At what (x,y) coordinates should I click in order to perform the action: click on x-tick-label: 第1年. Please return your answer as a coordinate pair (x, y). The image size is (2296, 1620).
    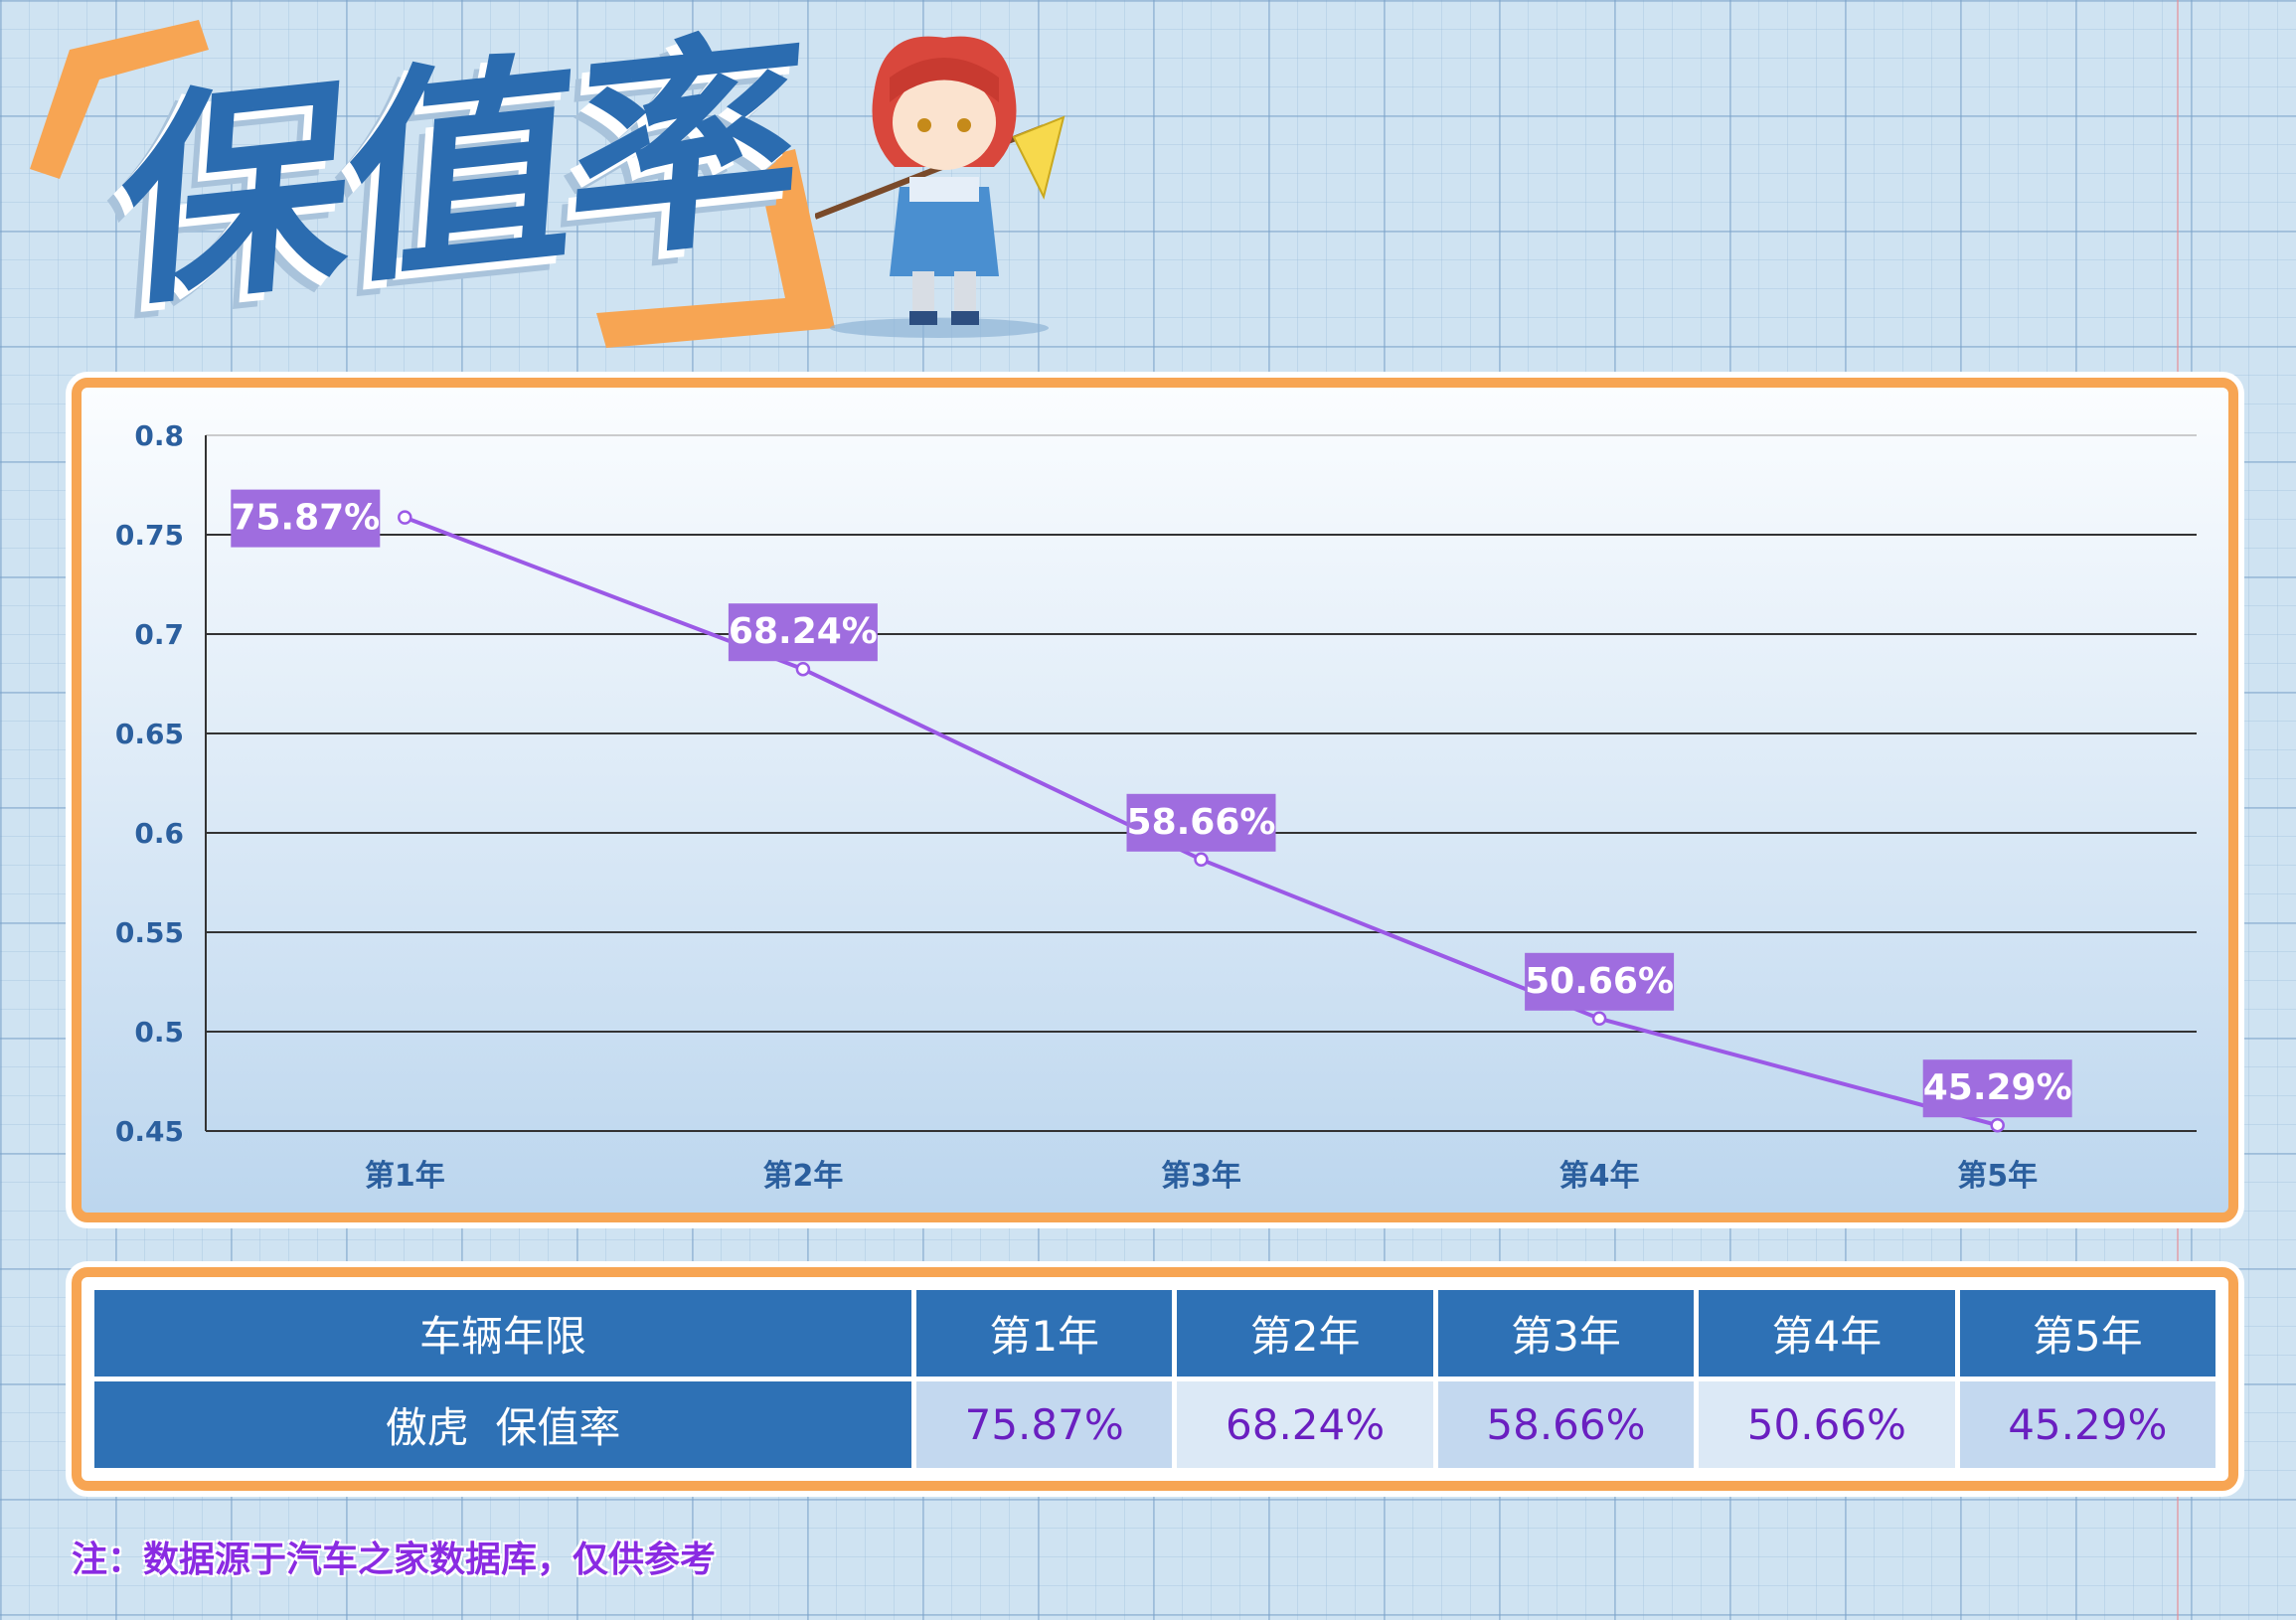
    Looking at the image, I should click on (405, 1177).